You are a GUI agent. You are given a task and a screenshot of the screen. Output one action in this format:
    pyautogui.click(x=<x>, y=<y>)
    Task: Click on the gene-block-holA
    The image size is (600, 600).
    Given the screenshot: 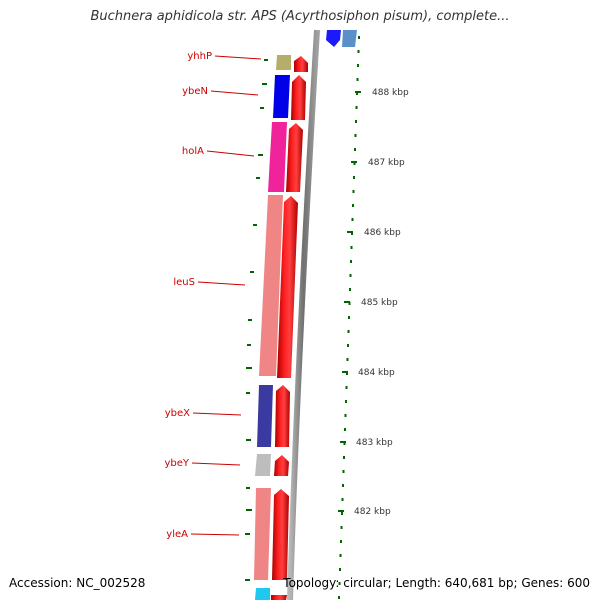 What is the action you would take?
    pyautogui.click(x=277, y=157)
    